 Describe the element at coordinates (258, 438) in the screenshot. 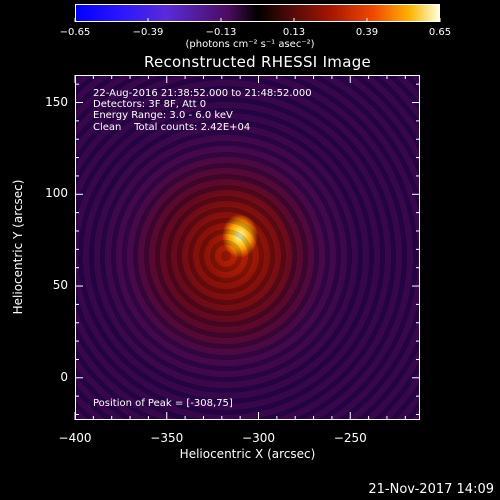

I see `x-tick-label: −300` at that location.